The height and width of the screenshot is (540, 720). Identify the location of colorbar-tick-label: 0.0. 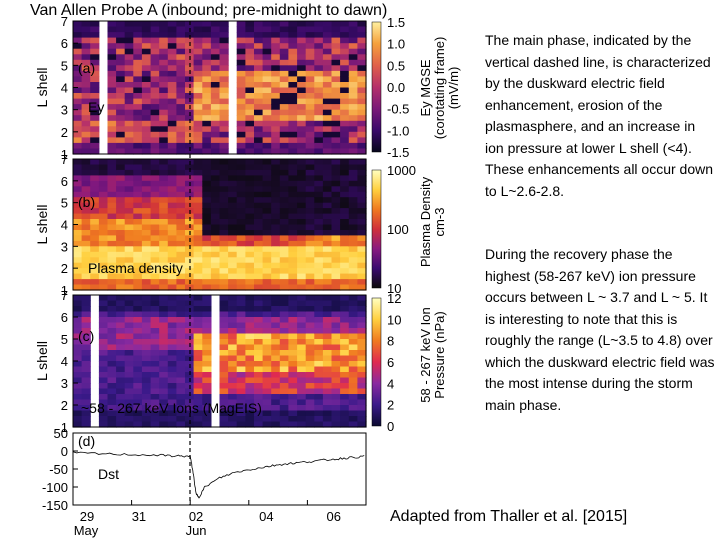
(396, 87).